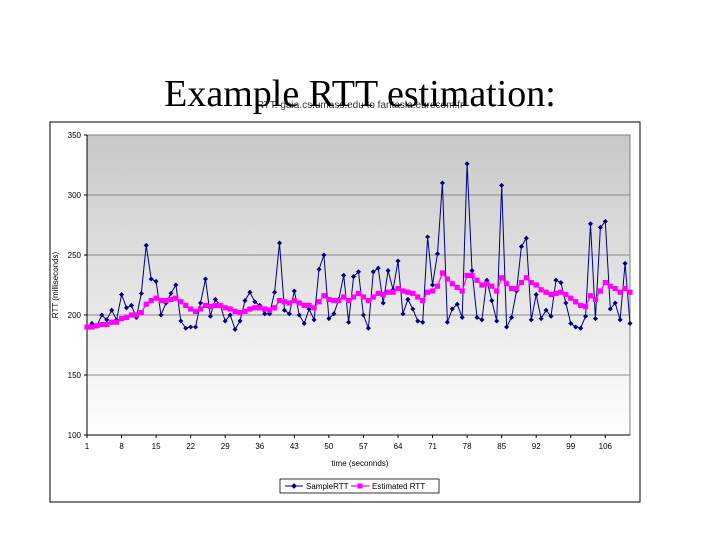  I want to click on legend: SampleRTT Estimated RTT, so click(359, 486).